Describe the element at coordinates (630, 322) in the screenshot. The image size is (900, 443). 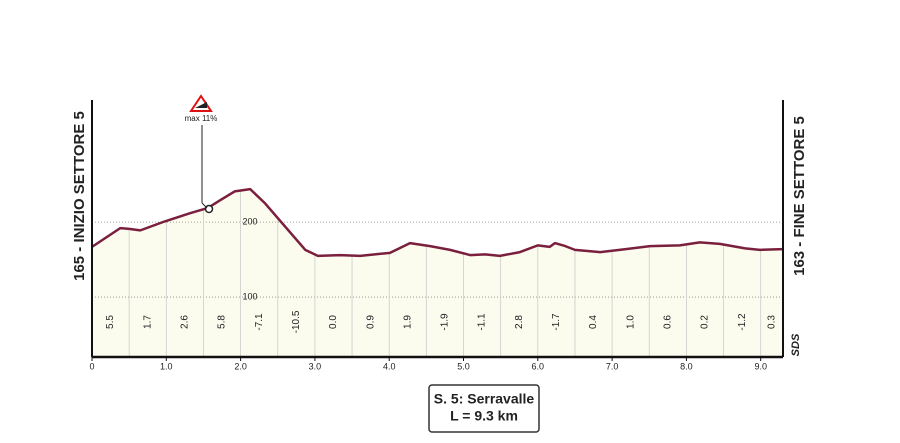
I see `gradient-label: 1.0` at that location.